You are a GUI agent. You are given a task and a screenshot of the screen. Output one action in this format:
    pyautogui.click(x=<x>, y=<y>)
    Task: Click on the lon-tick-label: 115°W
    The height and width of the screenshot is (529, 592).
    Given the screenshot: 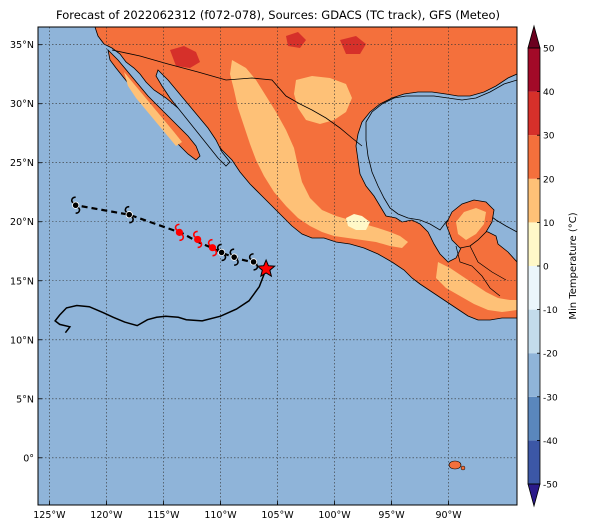 What is the action you would take?
    pyautogui.click(x=163, y=515)
    